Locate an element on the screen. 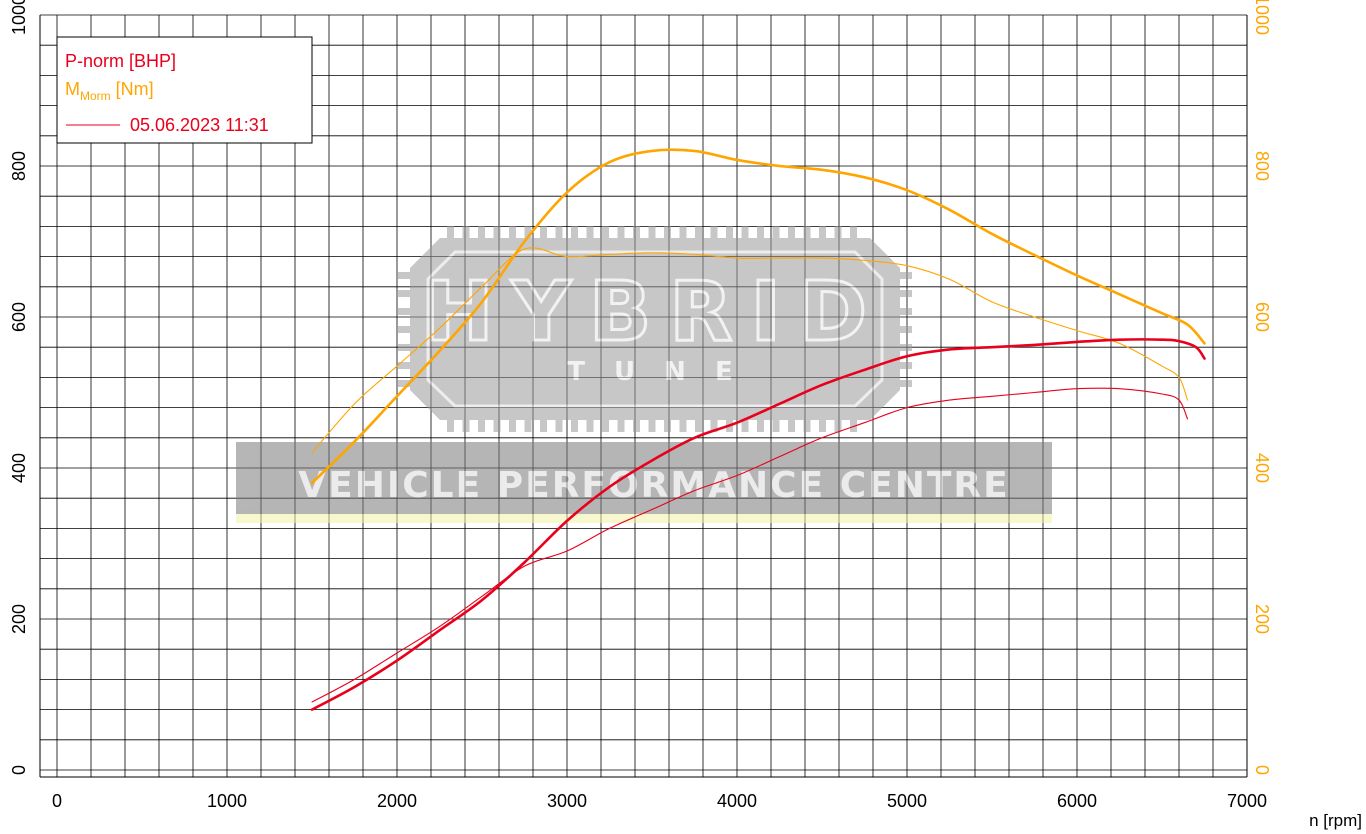 This screenshot has height=834, width=1366. x-tick-label: 6000 is located at coordinates (1077, 801).